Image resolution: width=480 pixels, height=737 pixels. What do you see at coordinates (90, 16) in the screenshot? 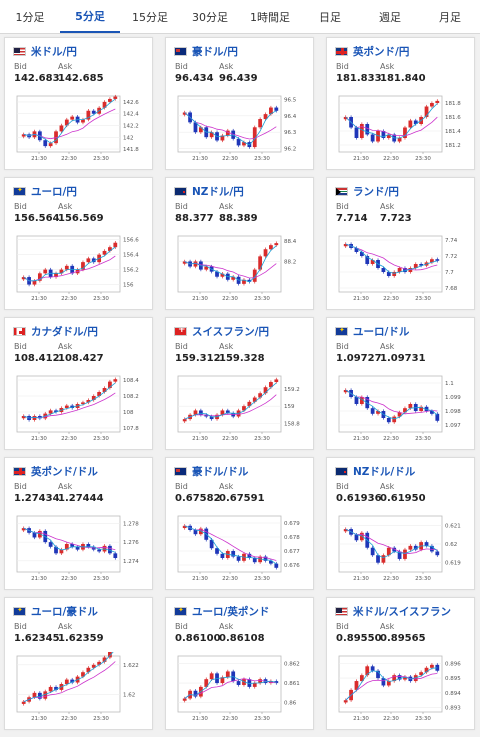
I see `tab-1: 5分足` at bounding box center [90, 16].